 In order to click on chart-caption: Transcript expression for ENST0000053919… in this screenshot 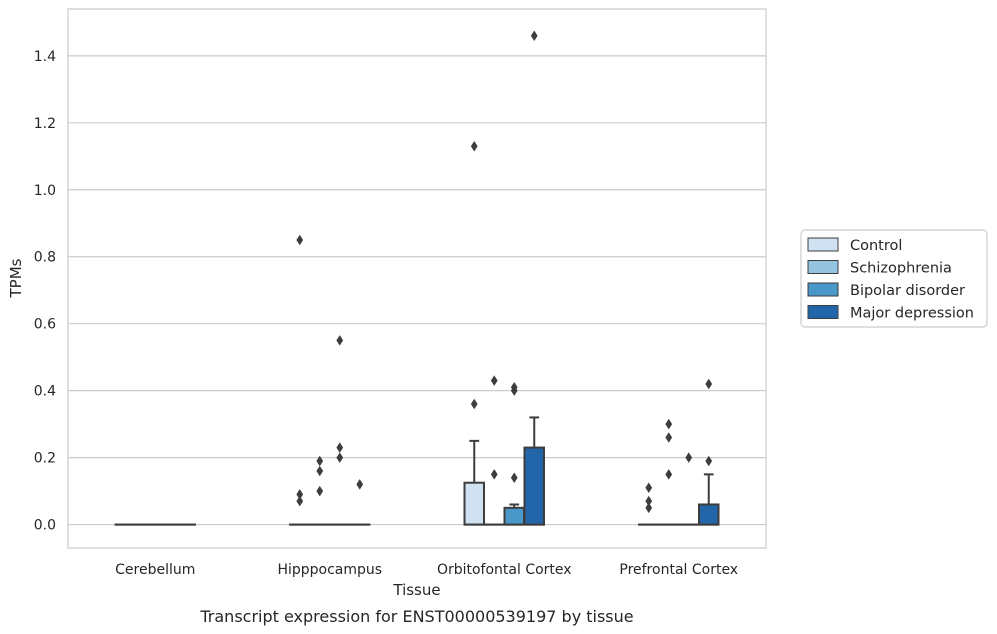, I will do `click(416, 616)`.